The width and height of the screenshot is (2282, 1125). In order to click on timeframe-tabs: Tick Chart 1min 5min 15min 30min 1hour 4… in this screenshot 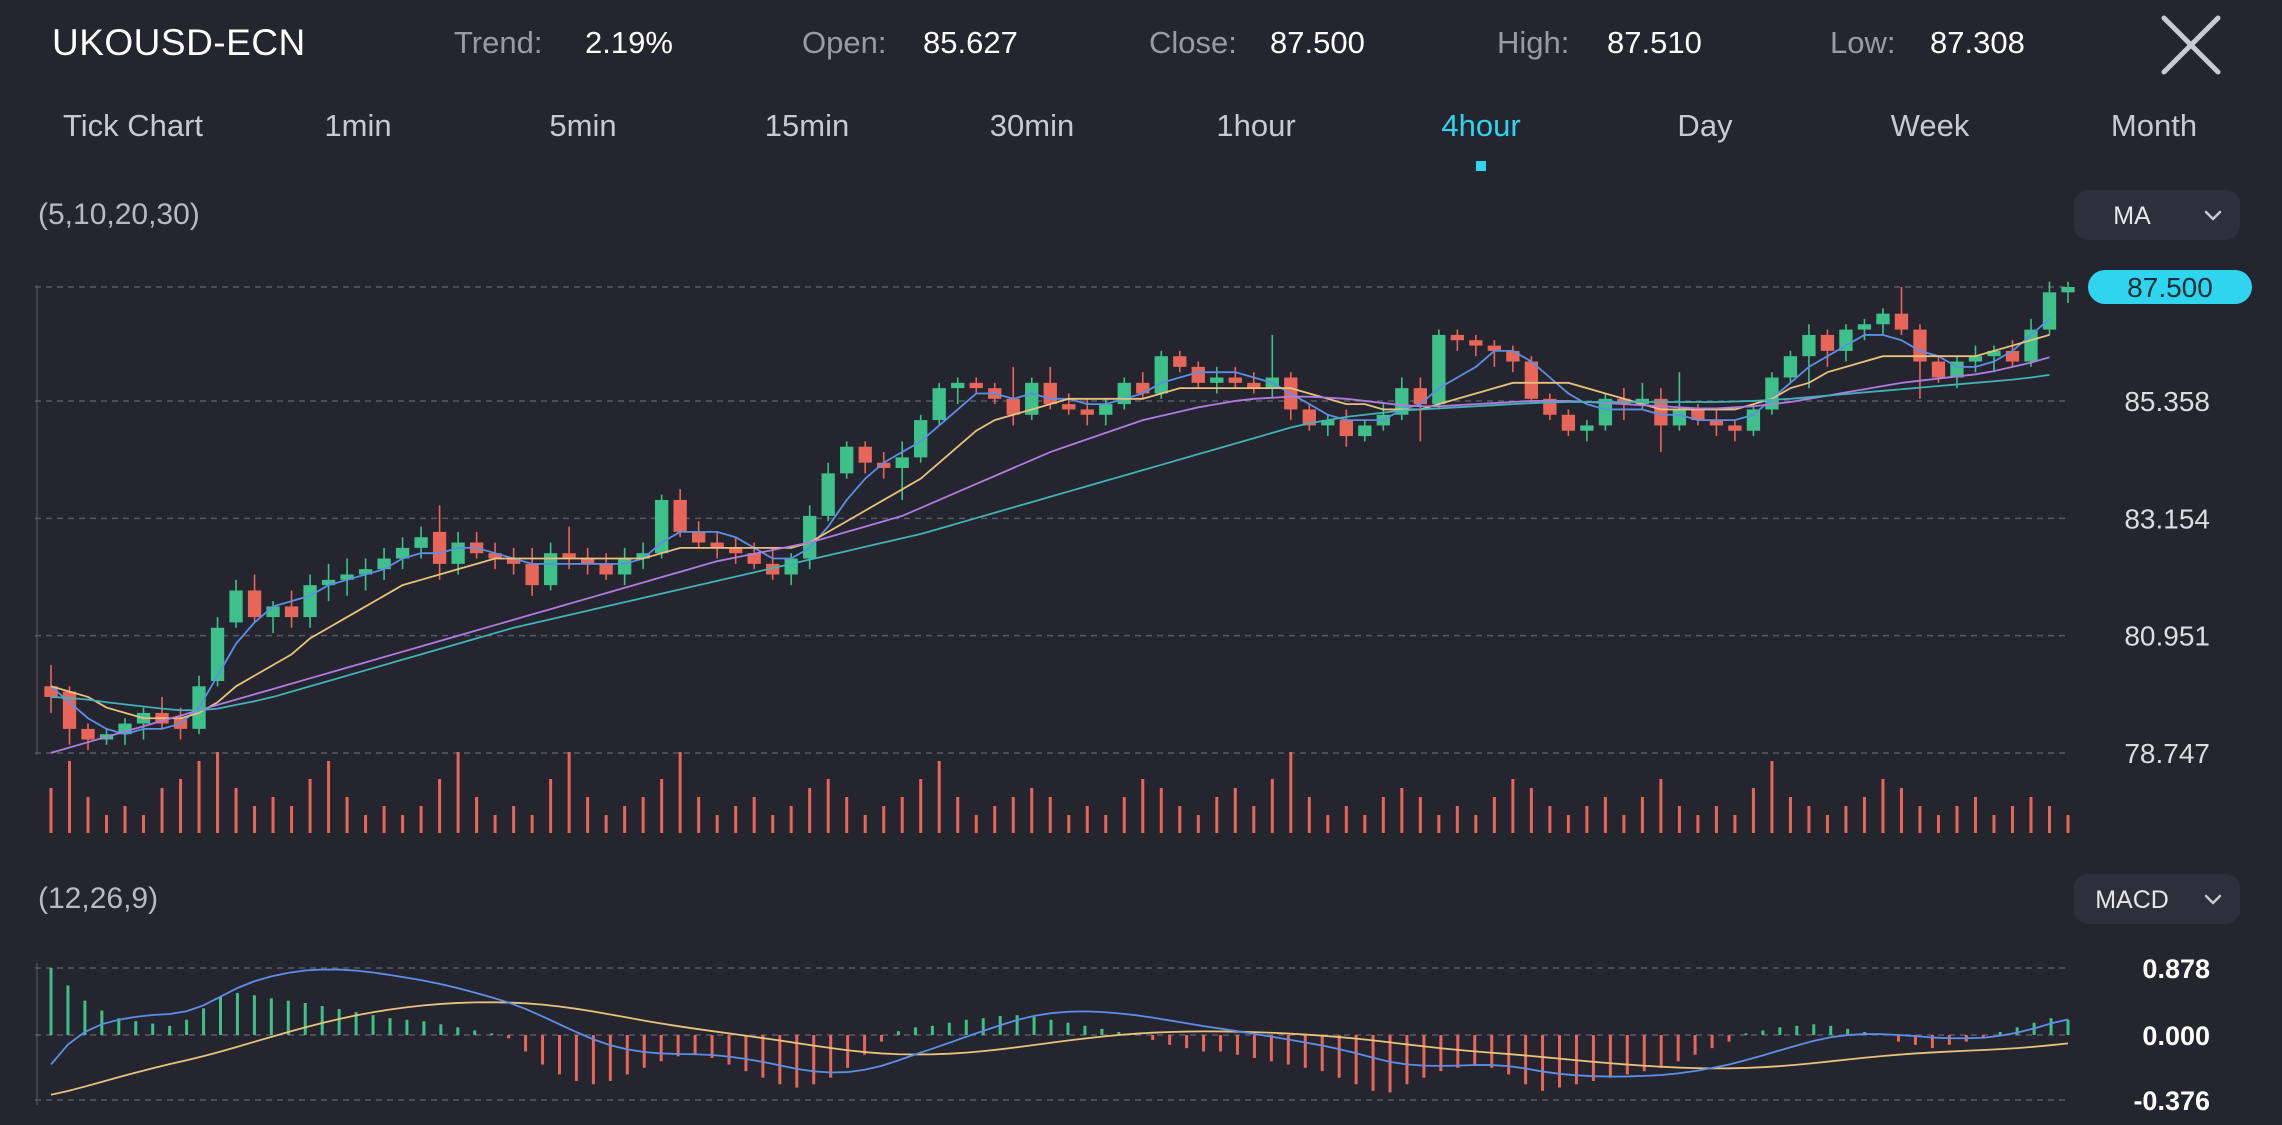, I will do `click(1141, 138)`.